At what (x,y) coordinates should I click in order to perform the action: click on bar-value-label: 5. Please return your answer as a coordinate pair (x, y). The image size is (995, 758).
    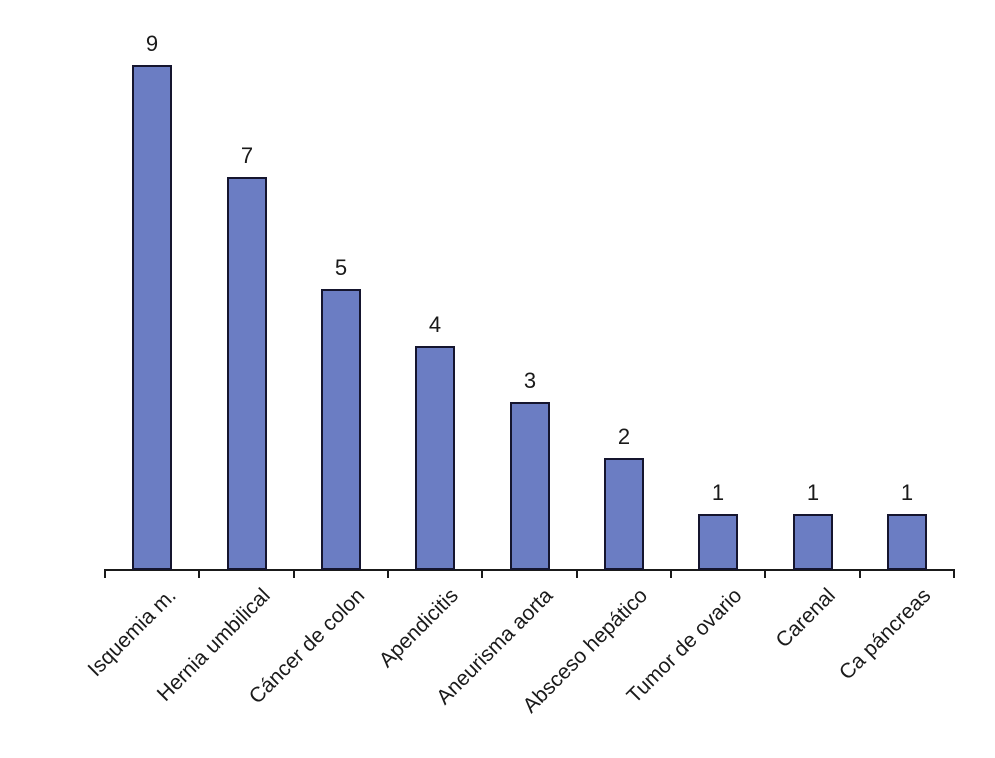
    Looking at the image, I should click on (341, 267).